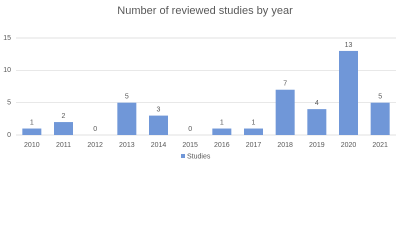 The image size is (400, 240). What do you see at coordinates (7, 38) in the screenshot?
I see `y-tick-label: 15` at bounding box center [7, 38].